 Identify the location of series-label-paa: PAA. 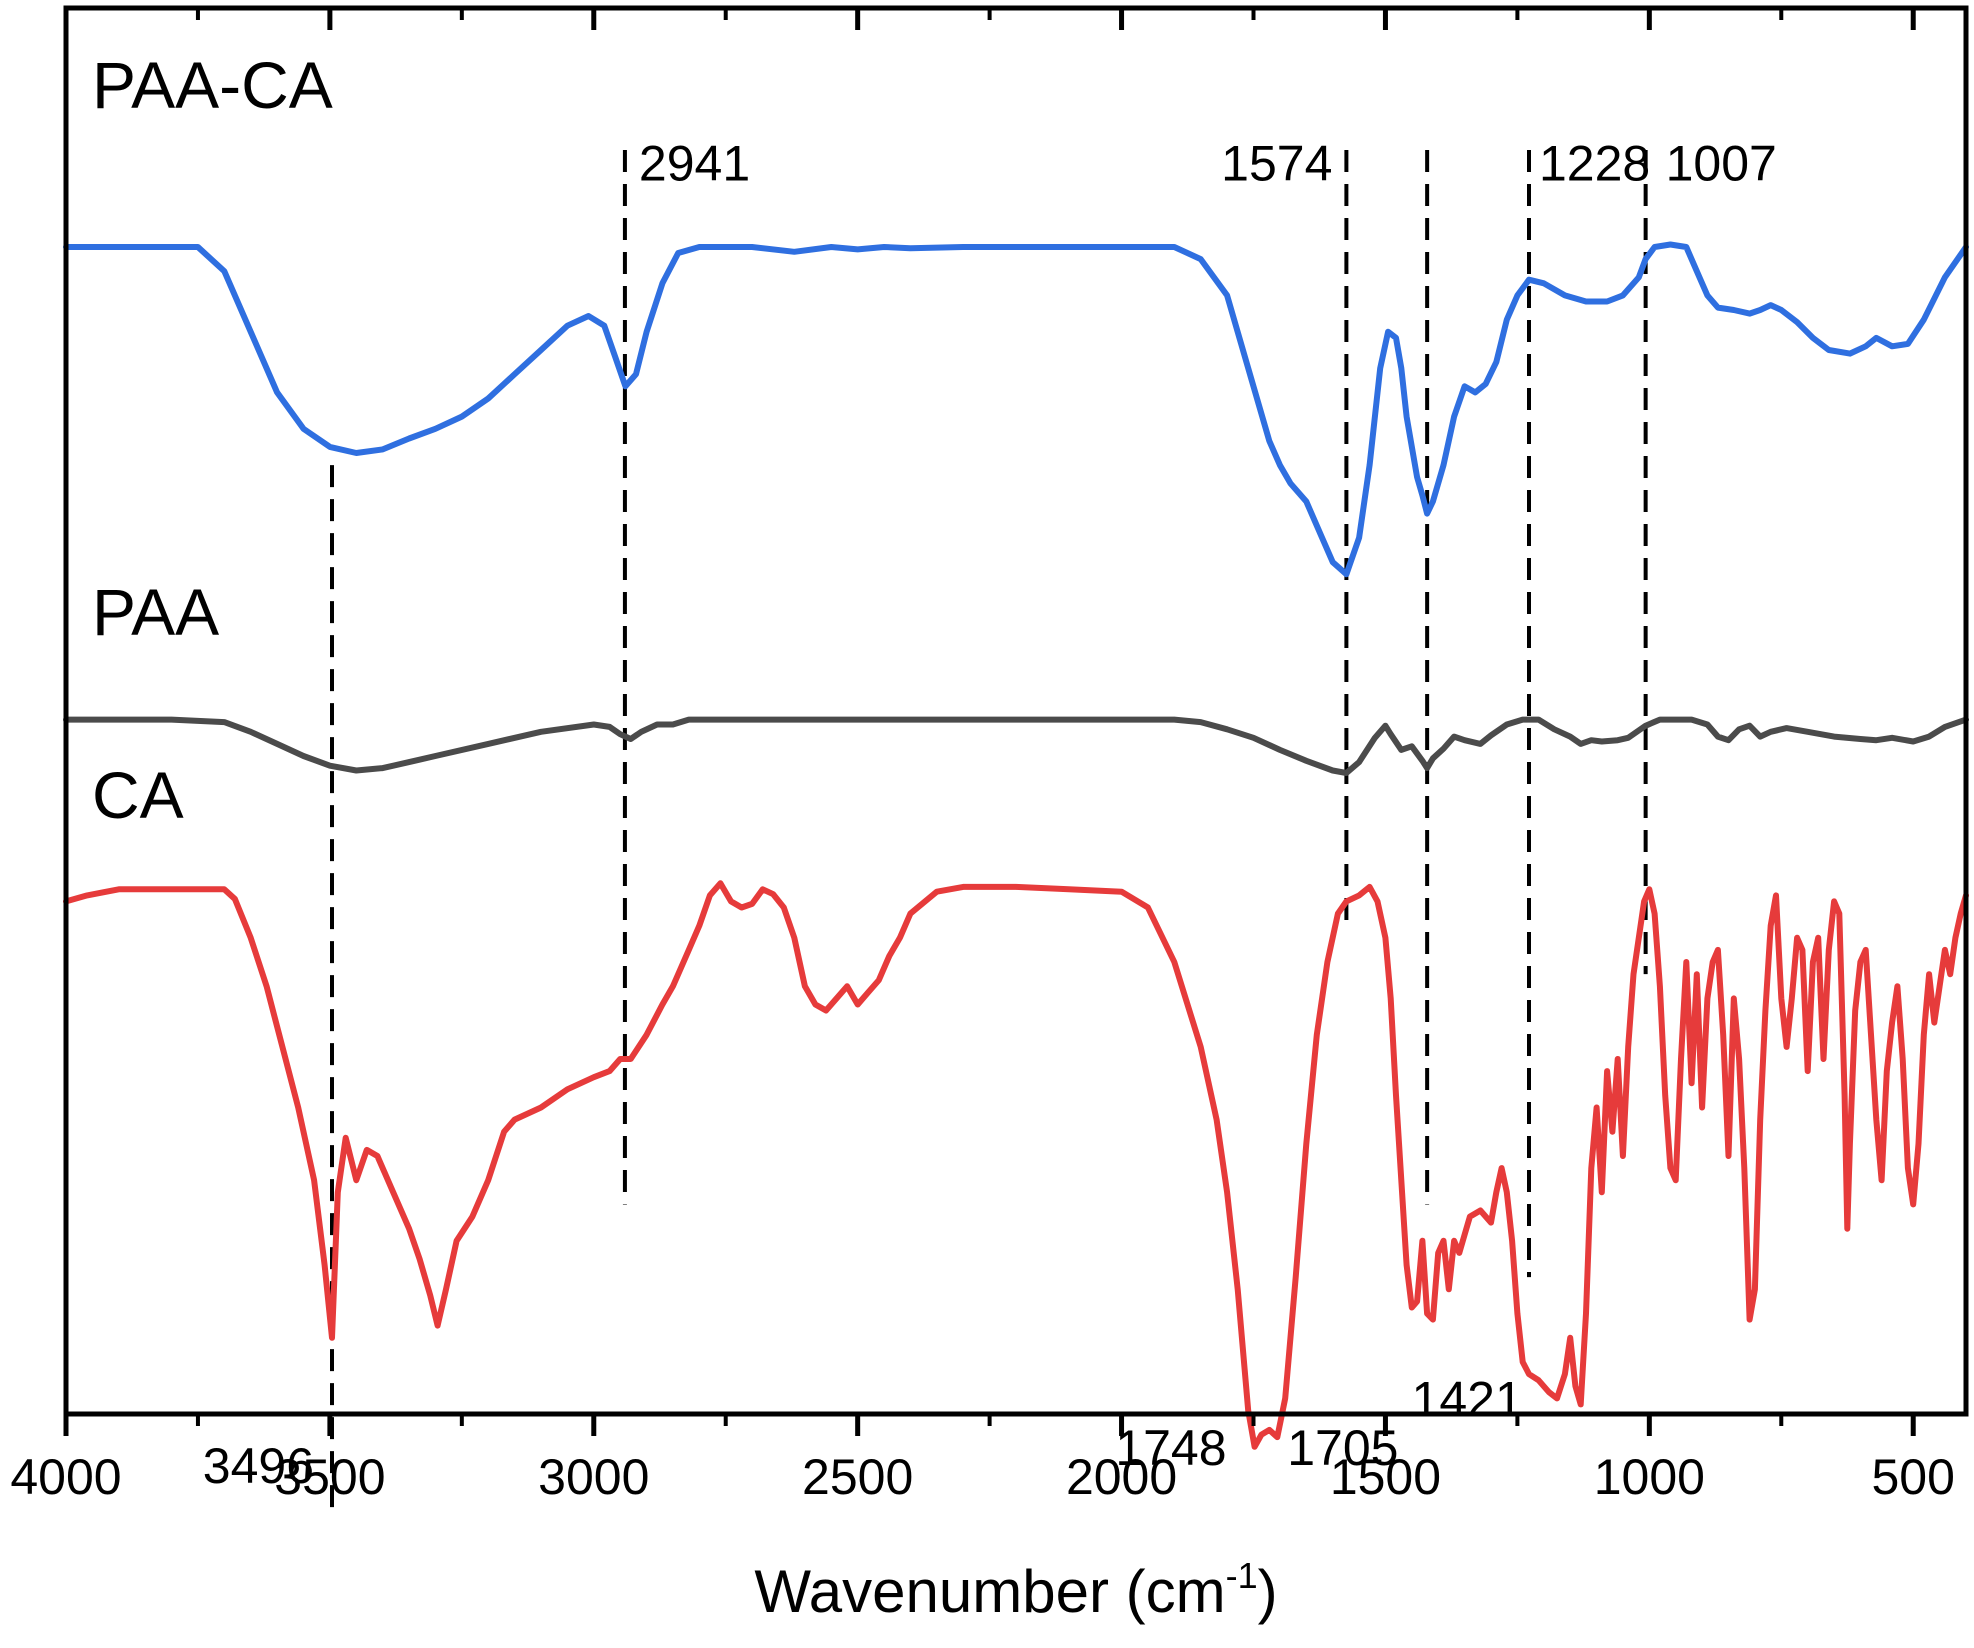
(155, 612).